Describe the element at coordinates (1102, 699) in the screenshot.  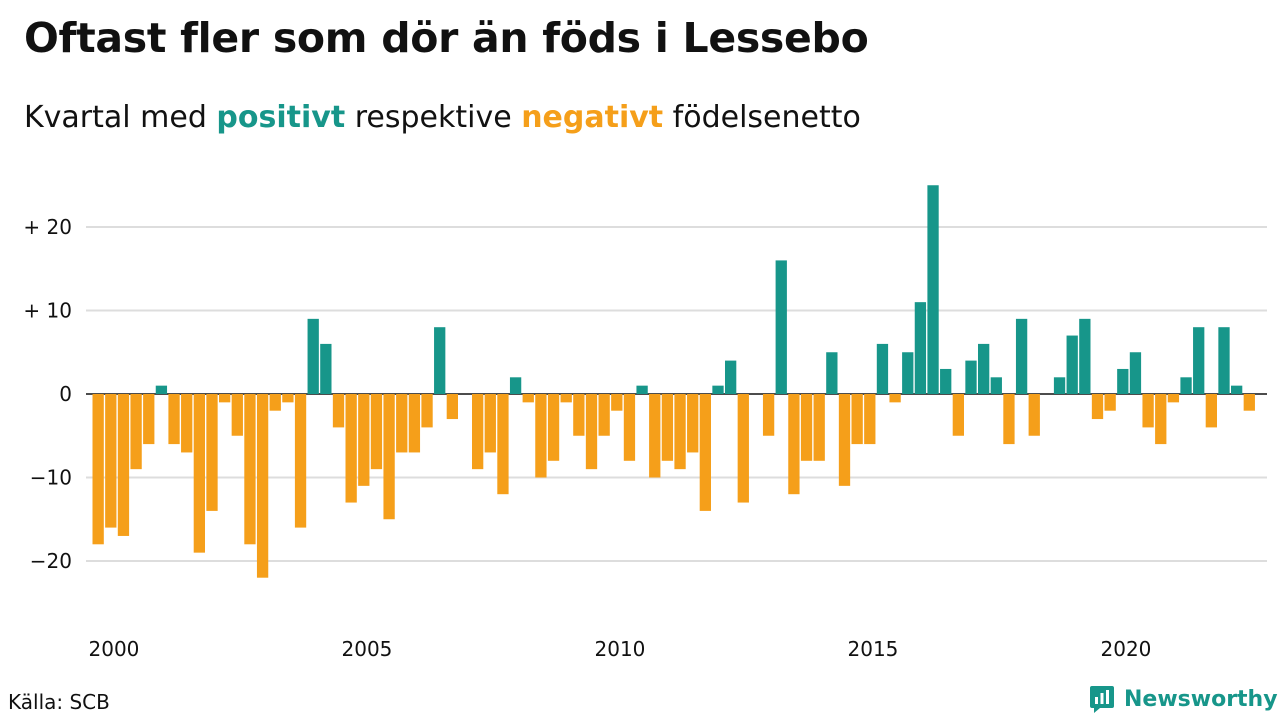
I see `newsworthy-logo-icon` at that location.